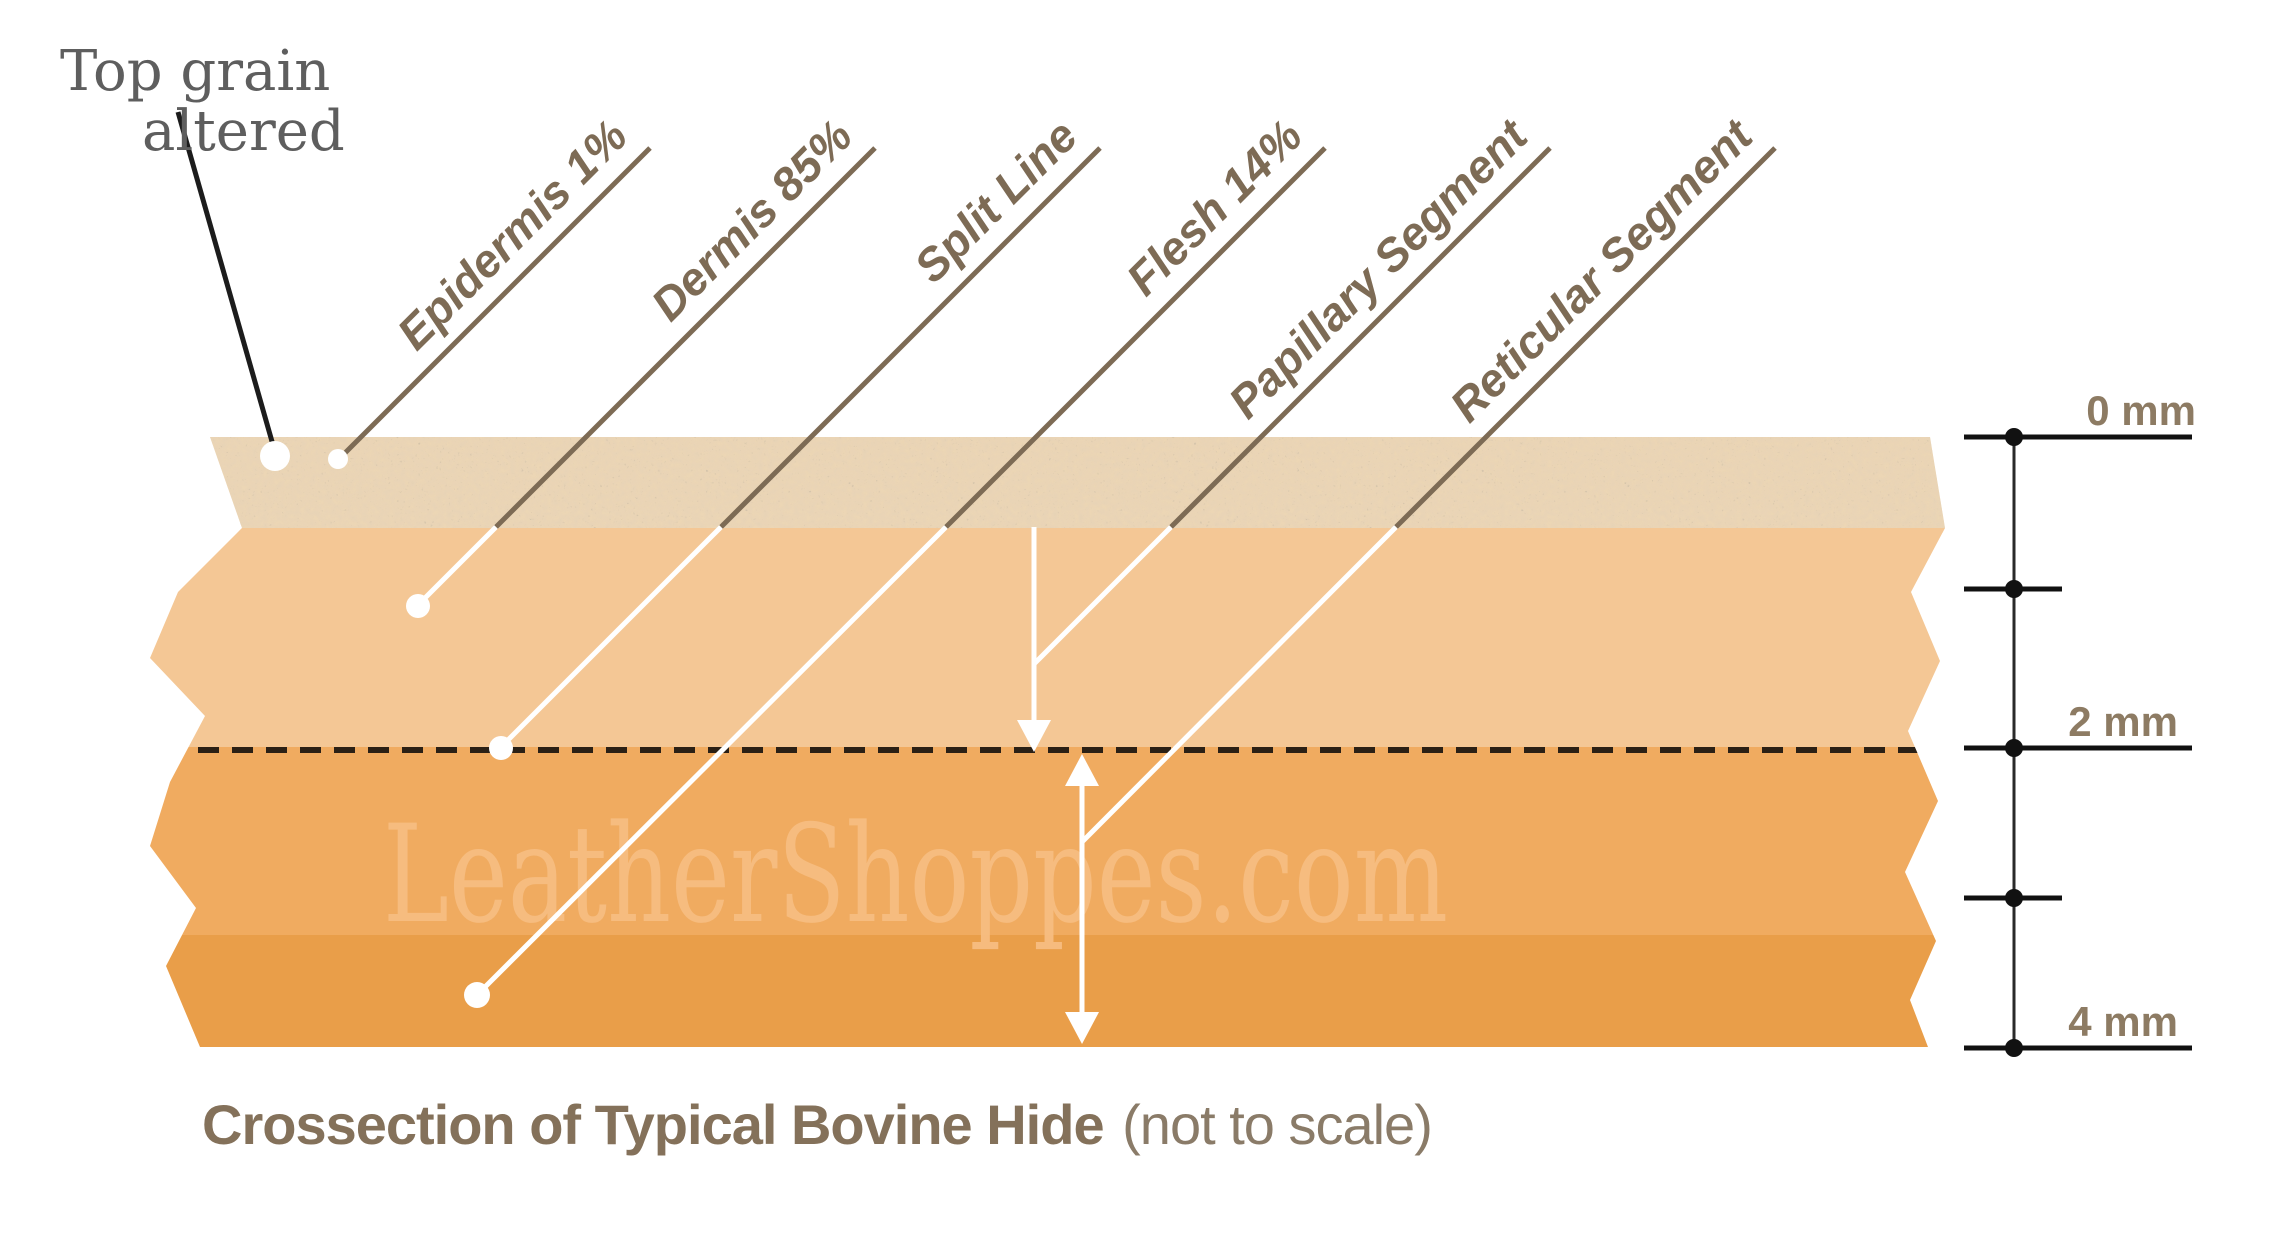  I want to click on reticular-leader-lower, so click(1239, 684).